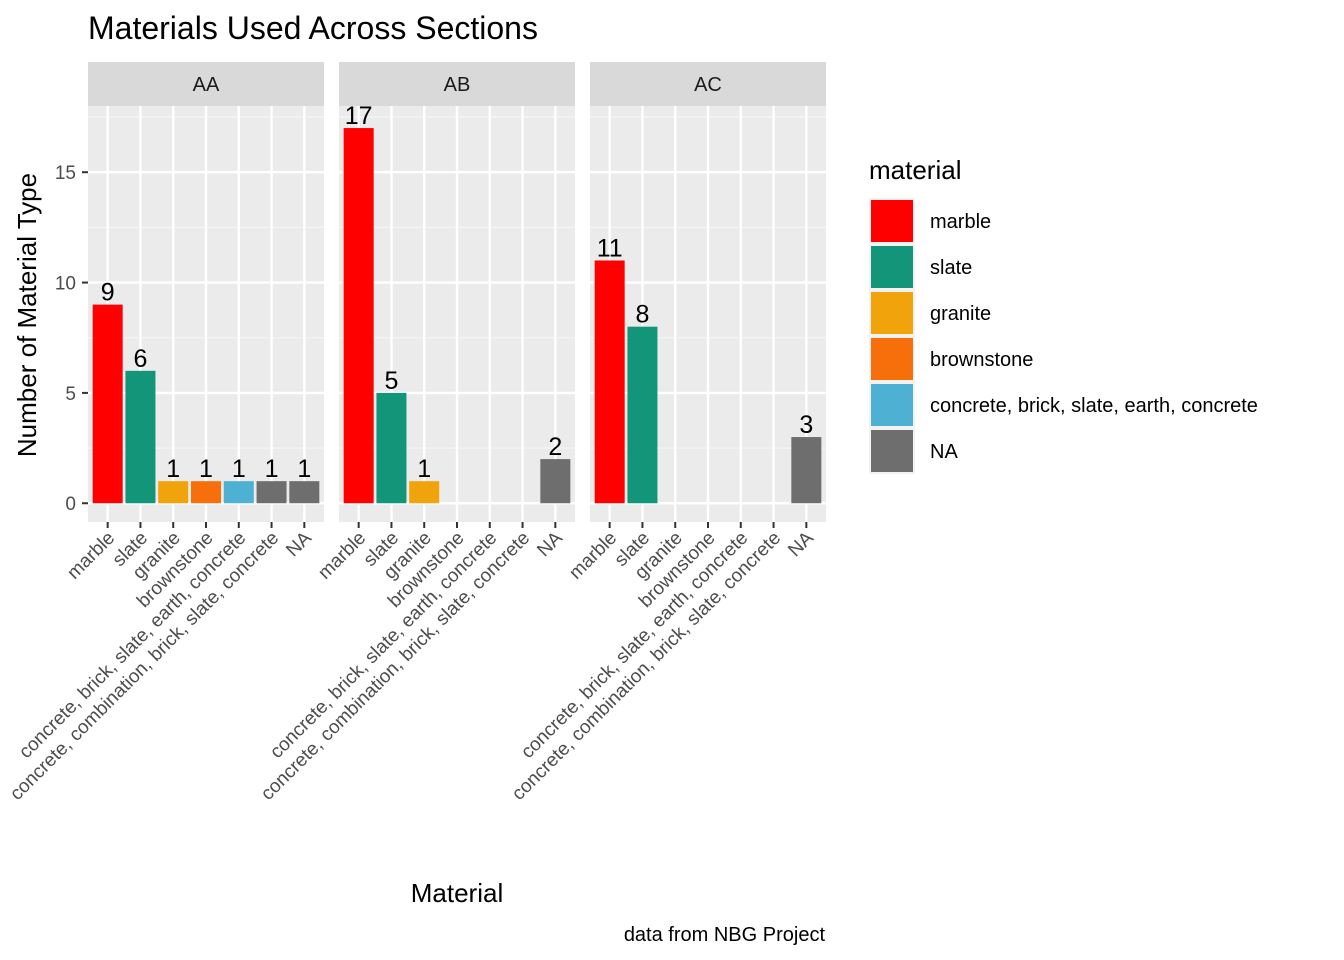 This screenshot has height=960, width=1344. I want to click on bar-value-label: 17, so click(359, 116).